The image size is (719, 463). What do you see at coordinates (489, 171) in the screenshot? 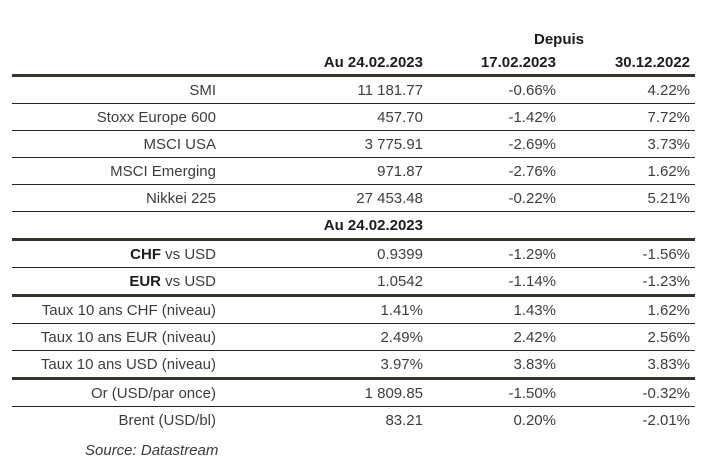
I see `value-since-17-02: -2.76%` at bounding box center [489, 171].